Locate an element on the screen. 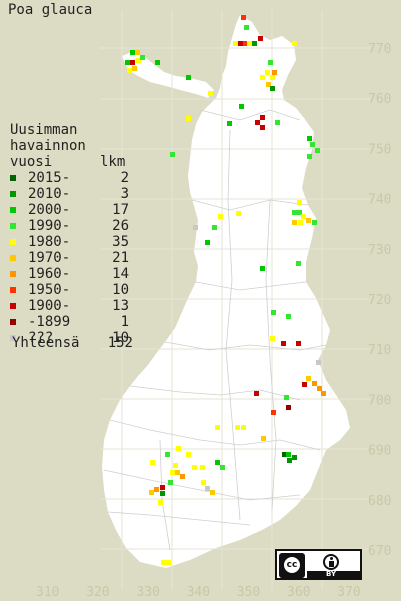  x-tick-label: 350 is located at coordinates (248, 592).